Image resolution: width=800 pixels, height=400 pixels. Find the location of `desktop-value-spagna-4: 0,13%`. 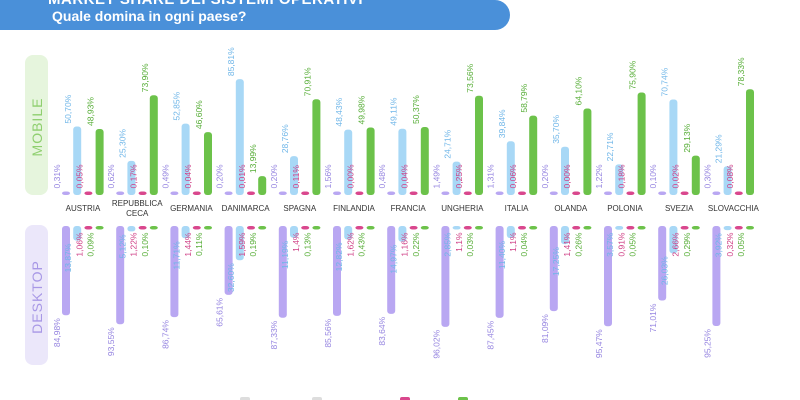

desktop-value-spagna-4: 0,13% is located at coordinates (307, 244).